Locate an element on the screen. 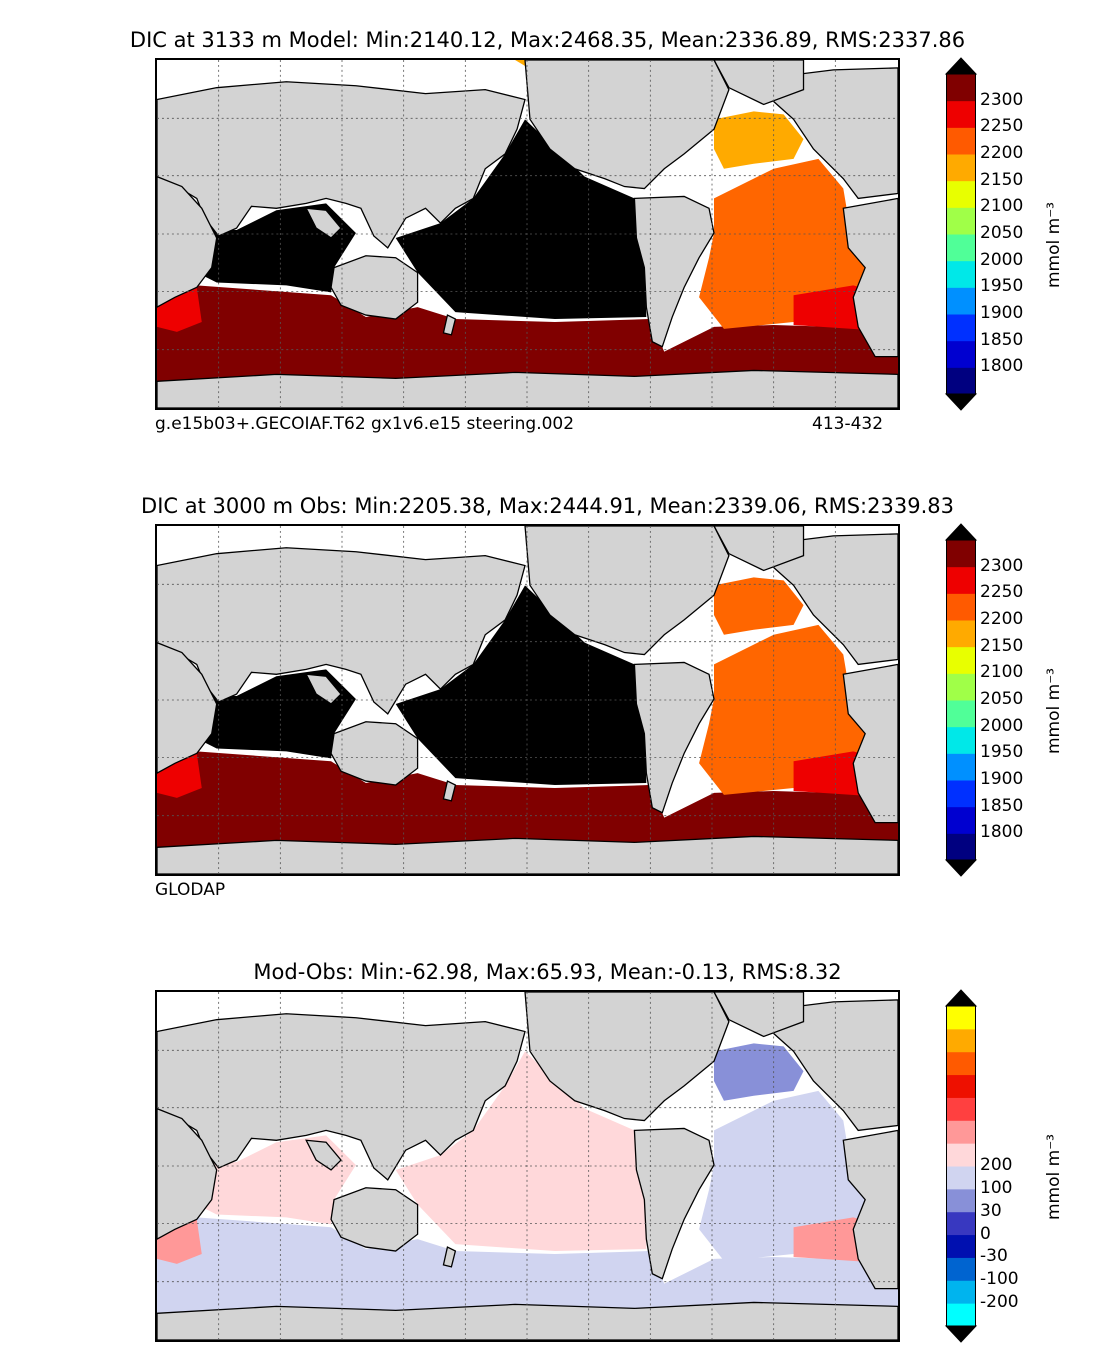 The height and width of the screenshot is (1372, 1095). colorbar-tick-label: 2100 is located at coordinates (1002, 672).